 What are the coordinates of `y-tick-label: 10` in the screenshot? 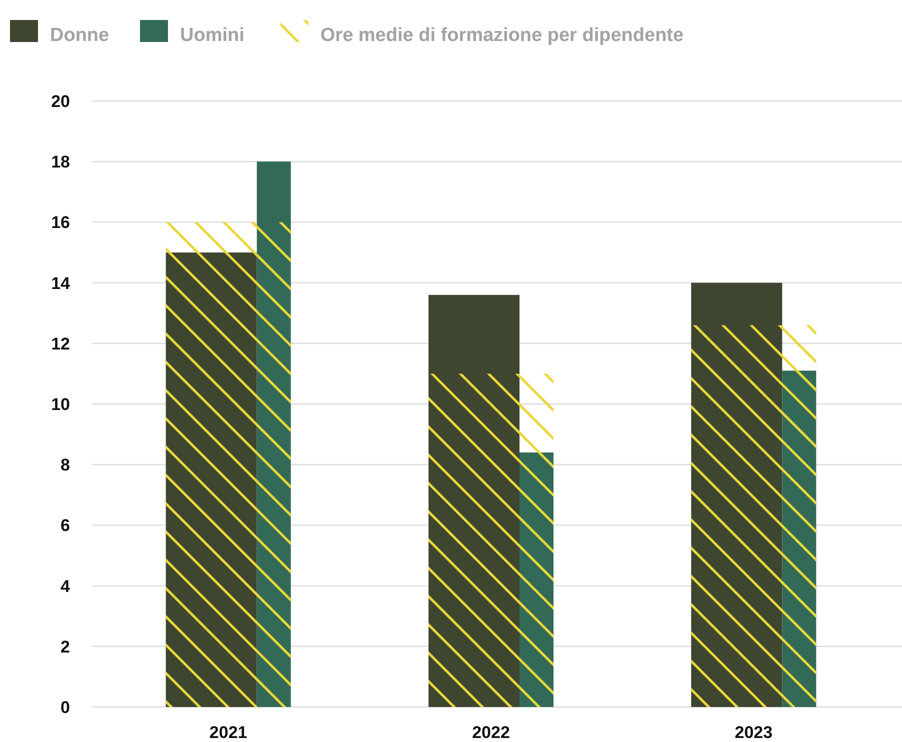 It's located at (60, 404).